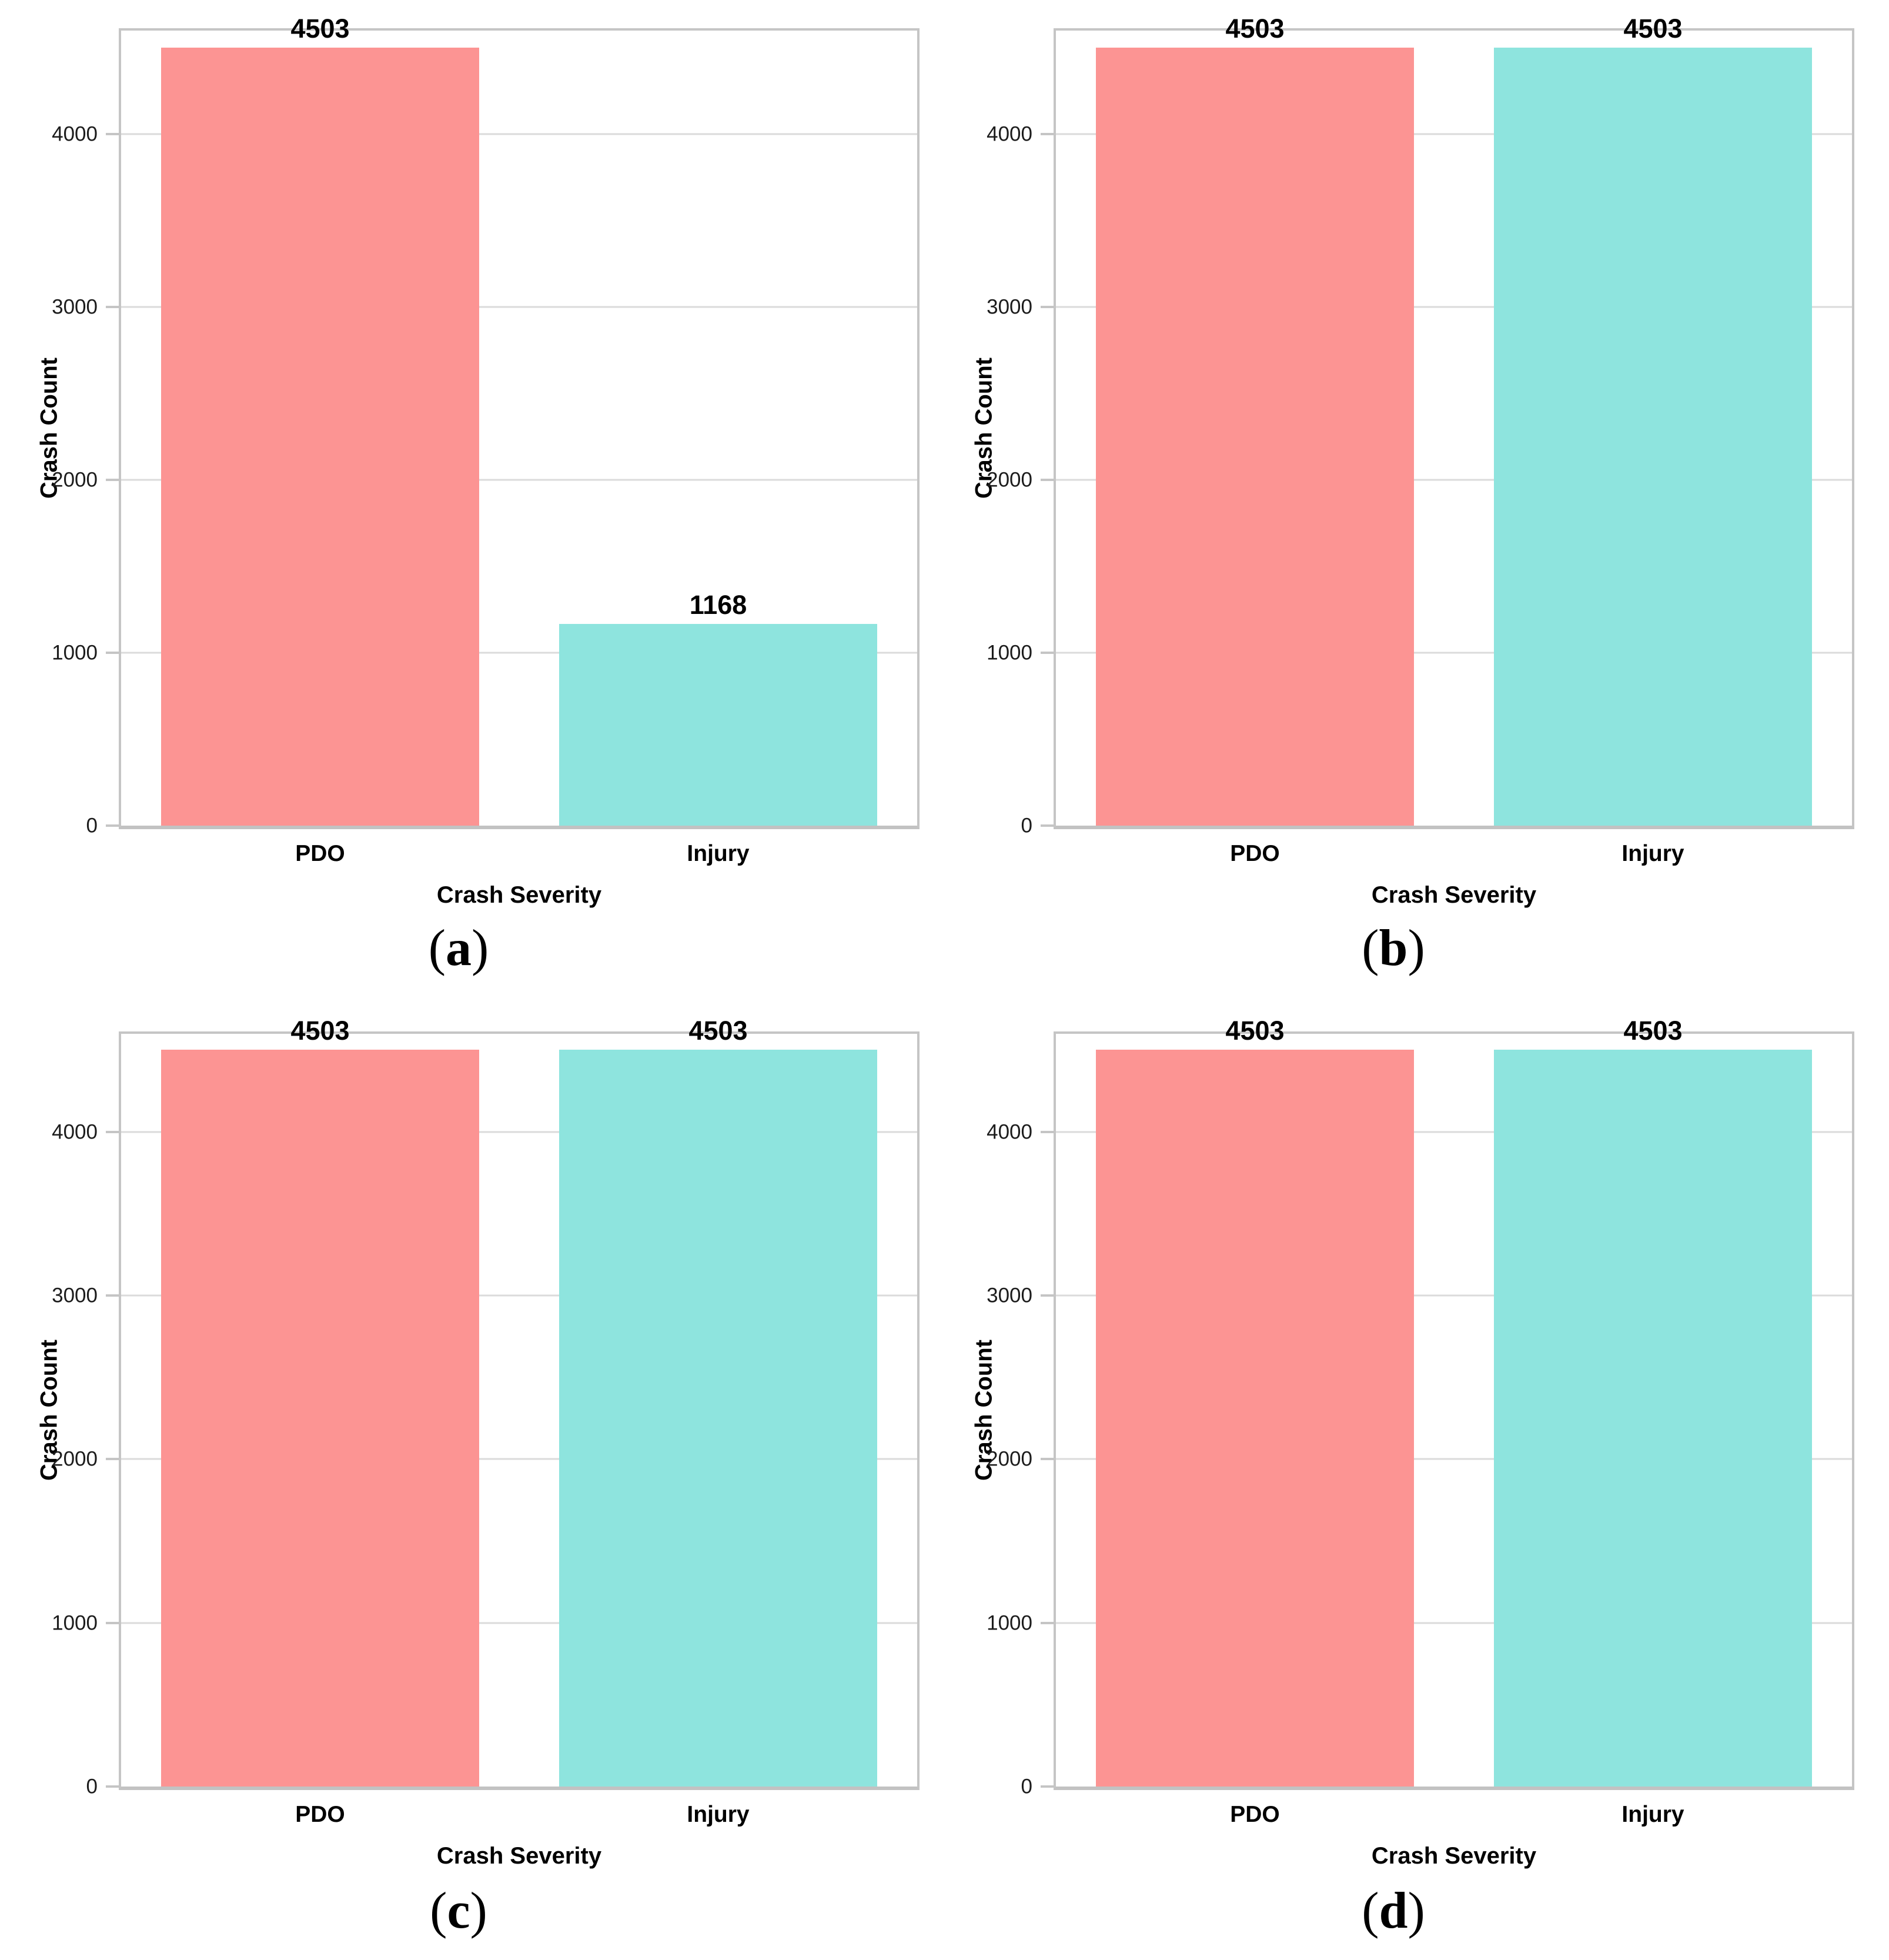 This screenshot has width=1889, height=1960. I want to click on bar-value-label: 1168, so click(718, 604).